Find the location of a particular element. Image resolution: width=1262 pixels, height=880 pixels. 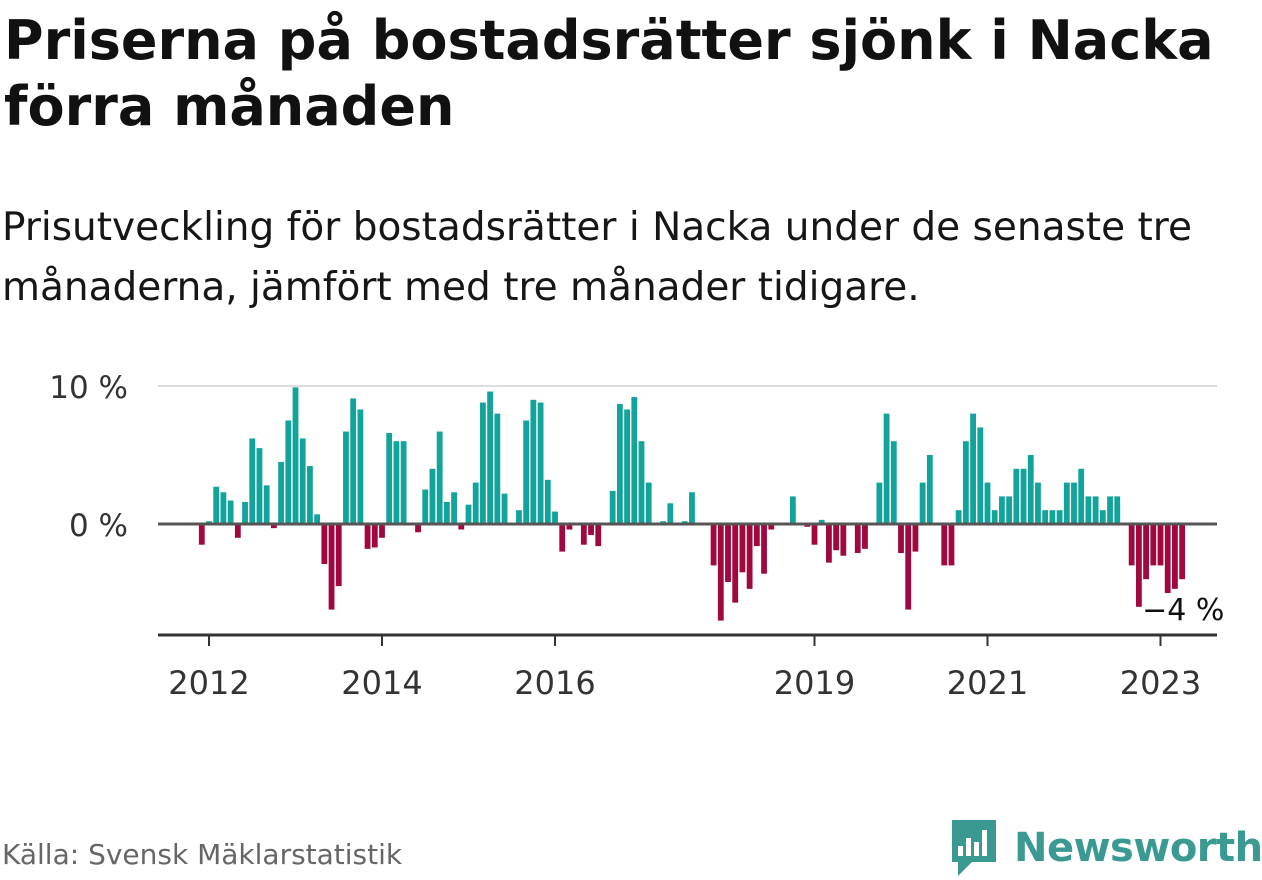

x-tick-label: 2021 is located at coordinates (987, 683).